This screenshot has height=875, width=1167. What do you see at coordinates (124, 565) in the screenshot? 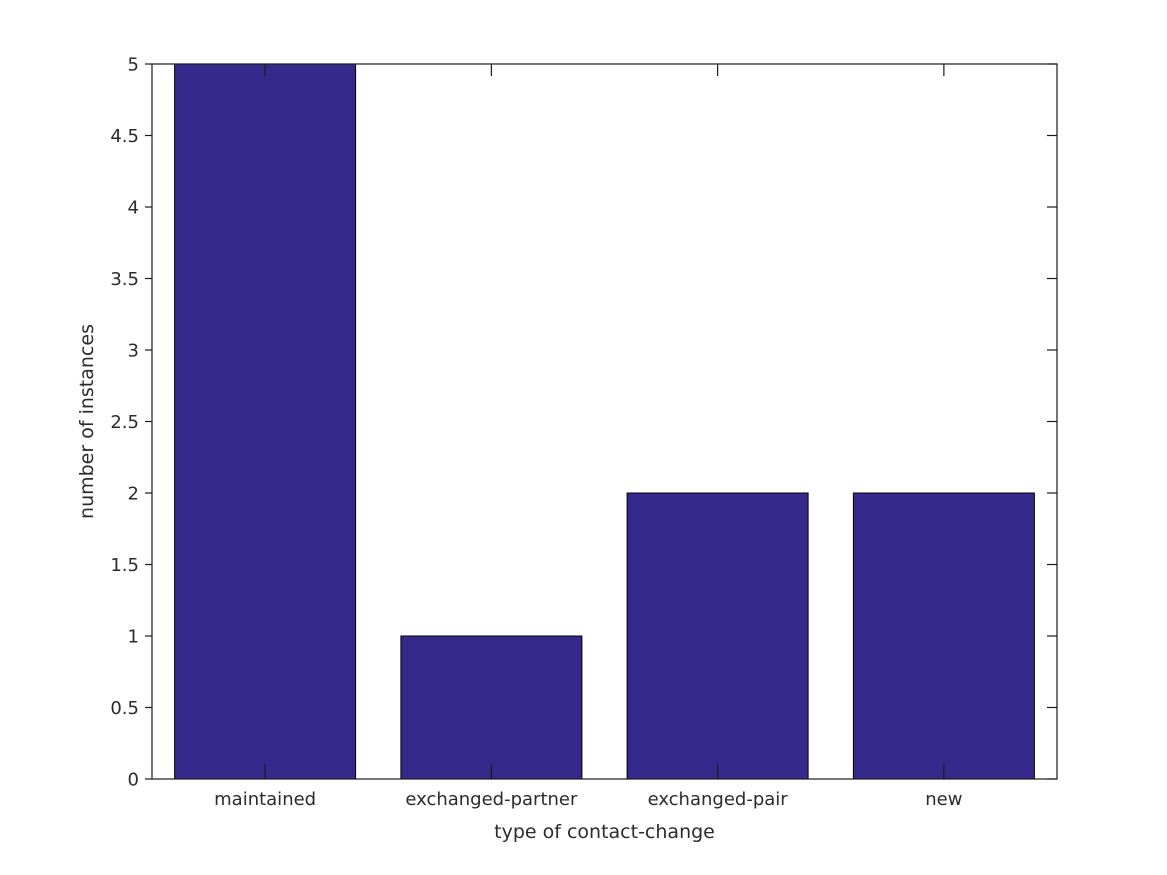
I see `y-tick-label: 1.5` at bounding box center [124, 565].